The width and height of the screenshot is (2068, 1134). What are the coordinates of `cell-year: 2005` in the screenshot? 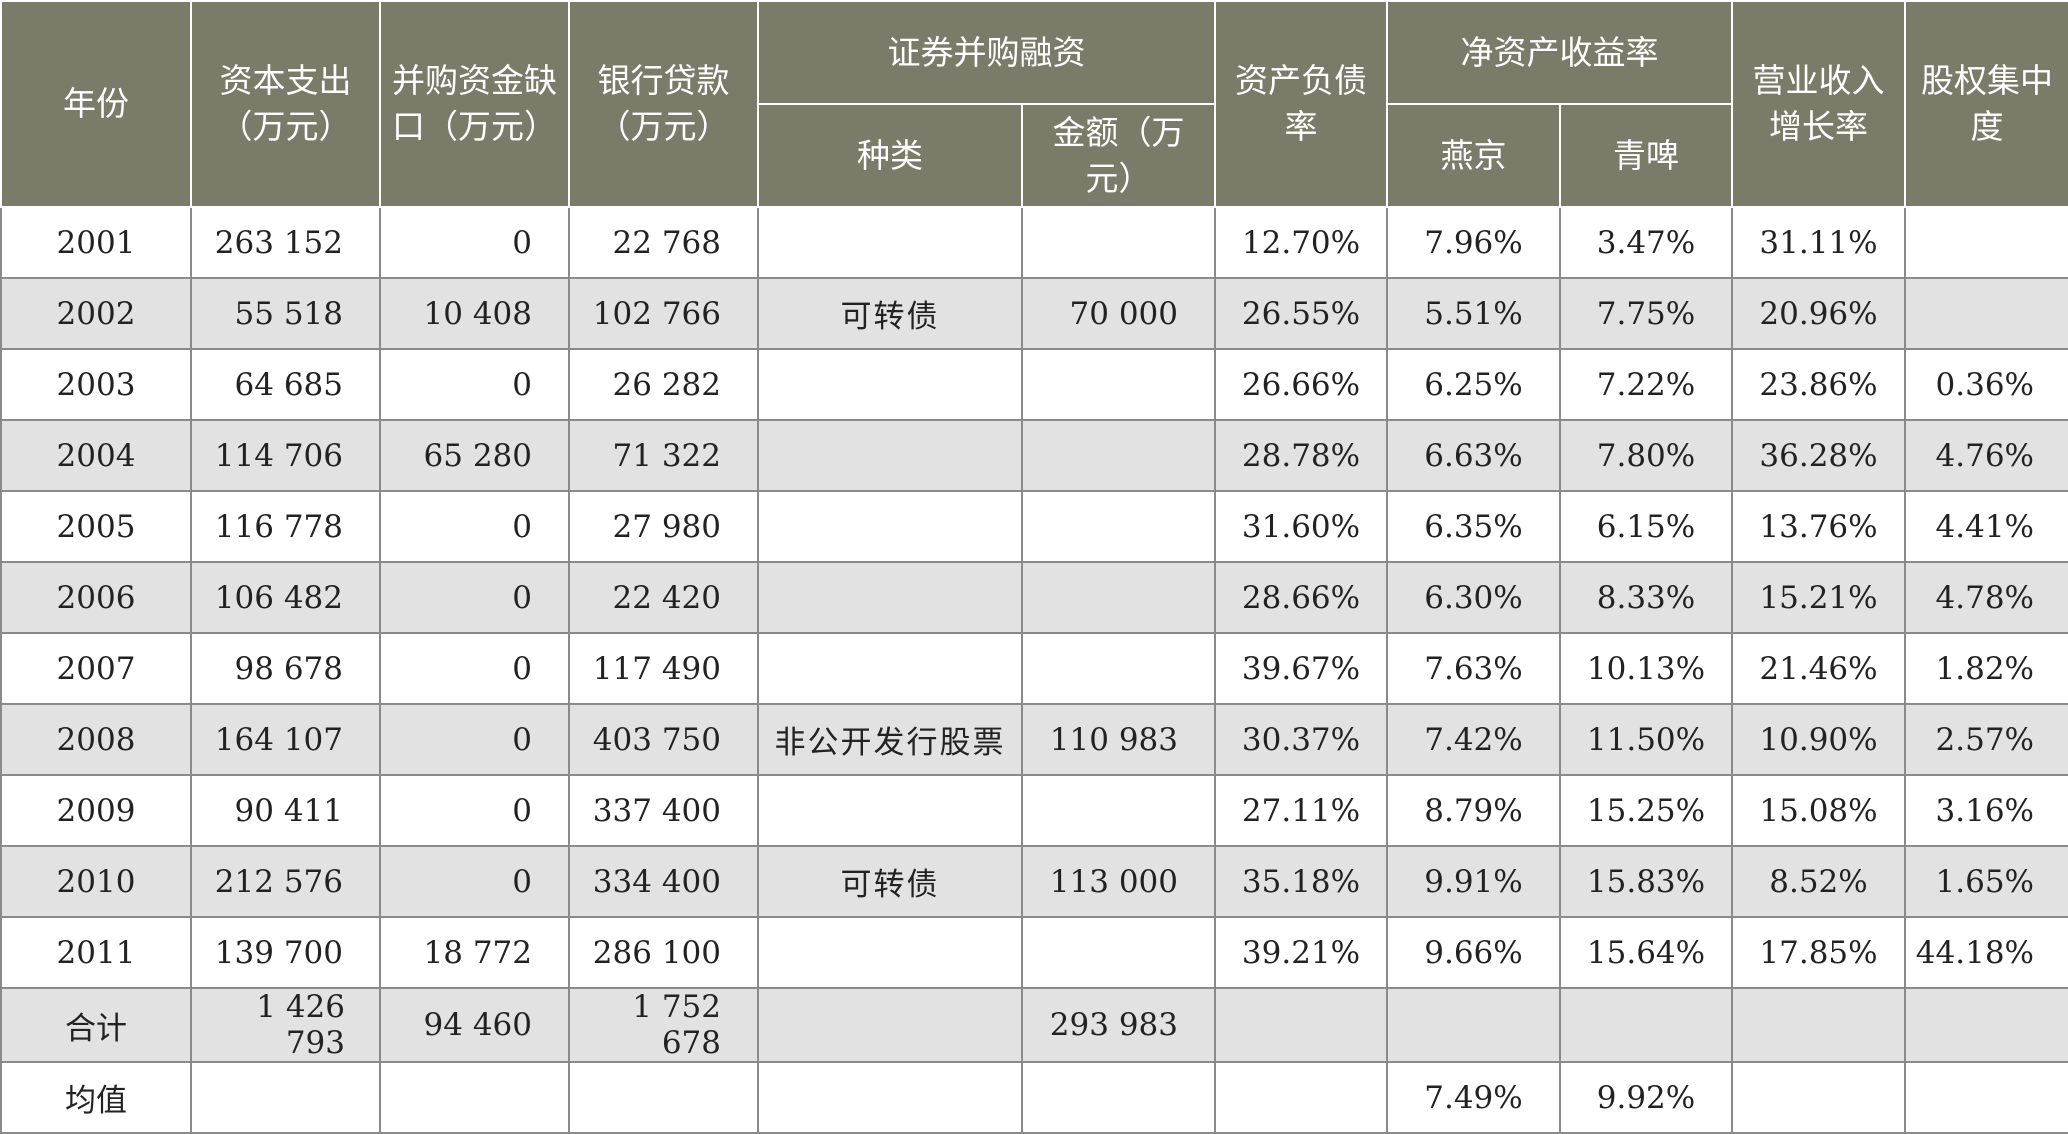 It's located at (96, 526).